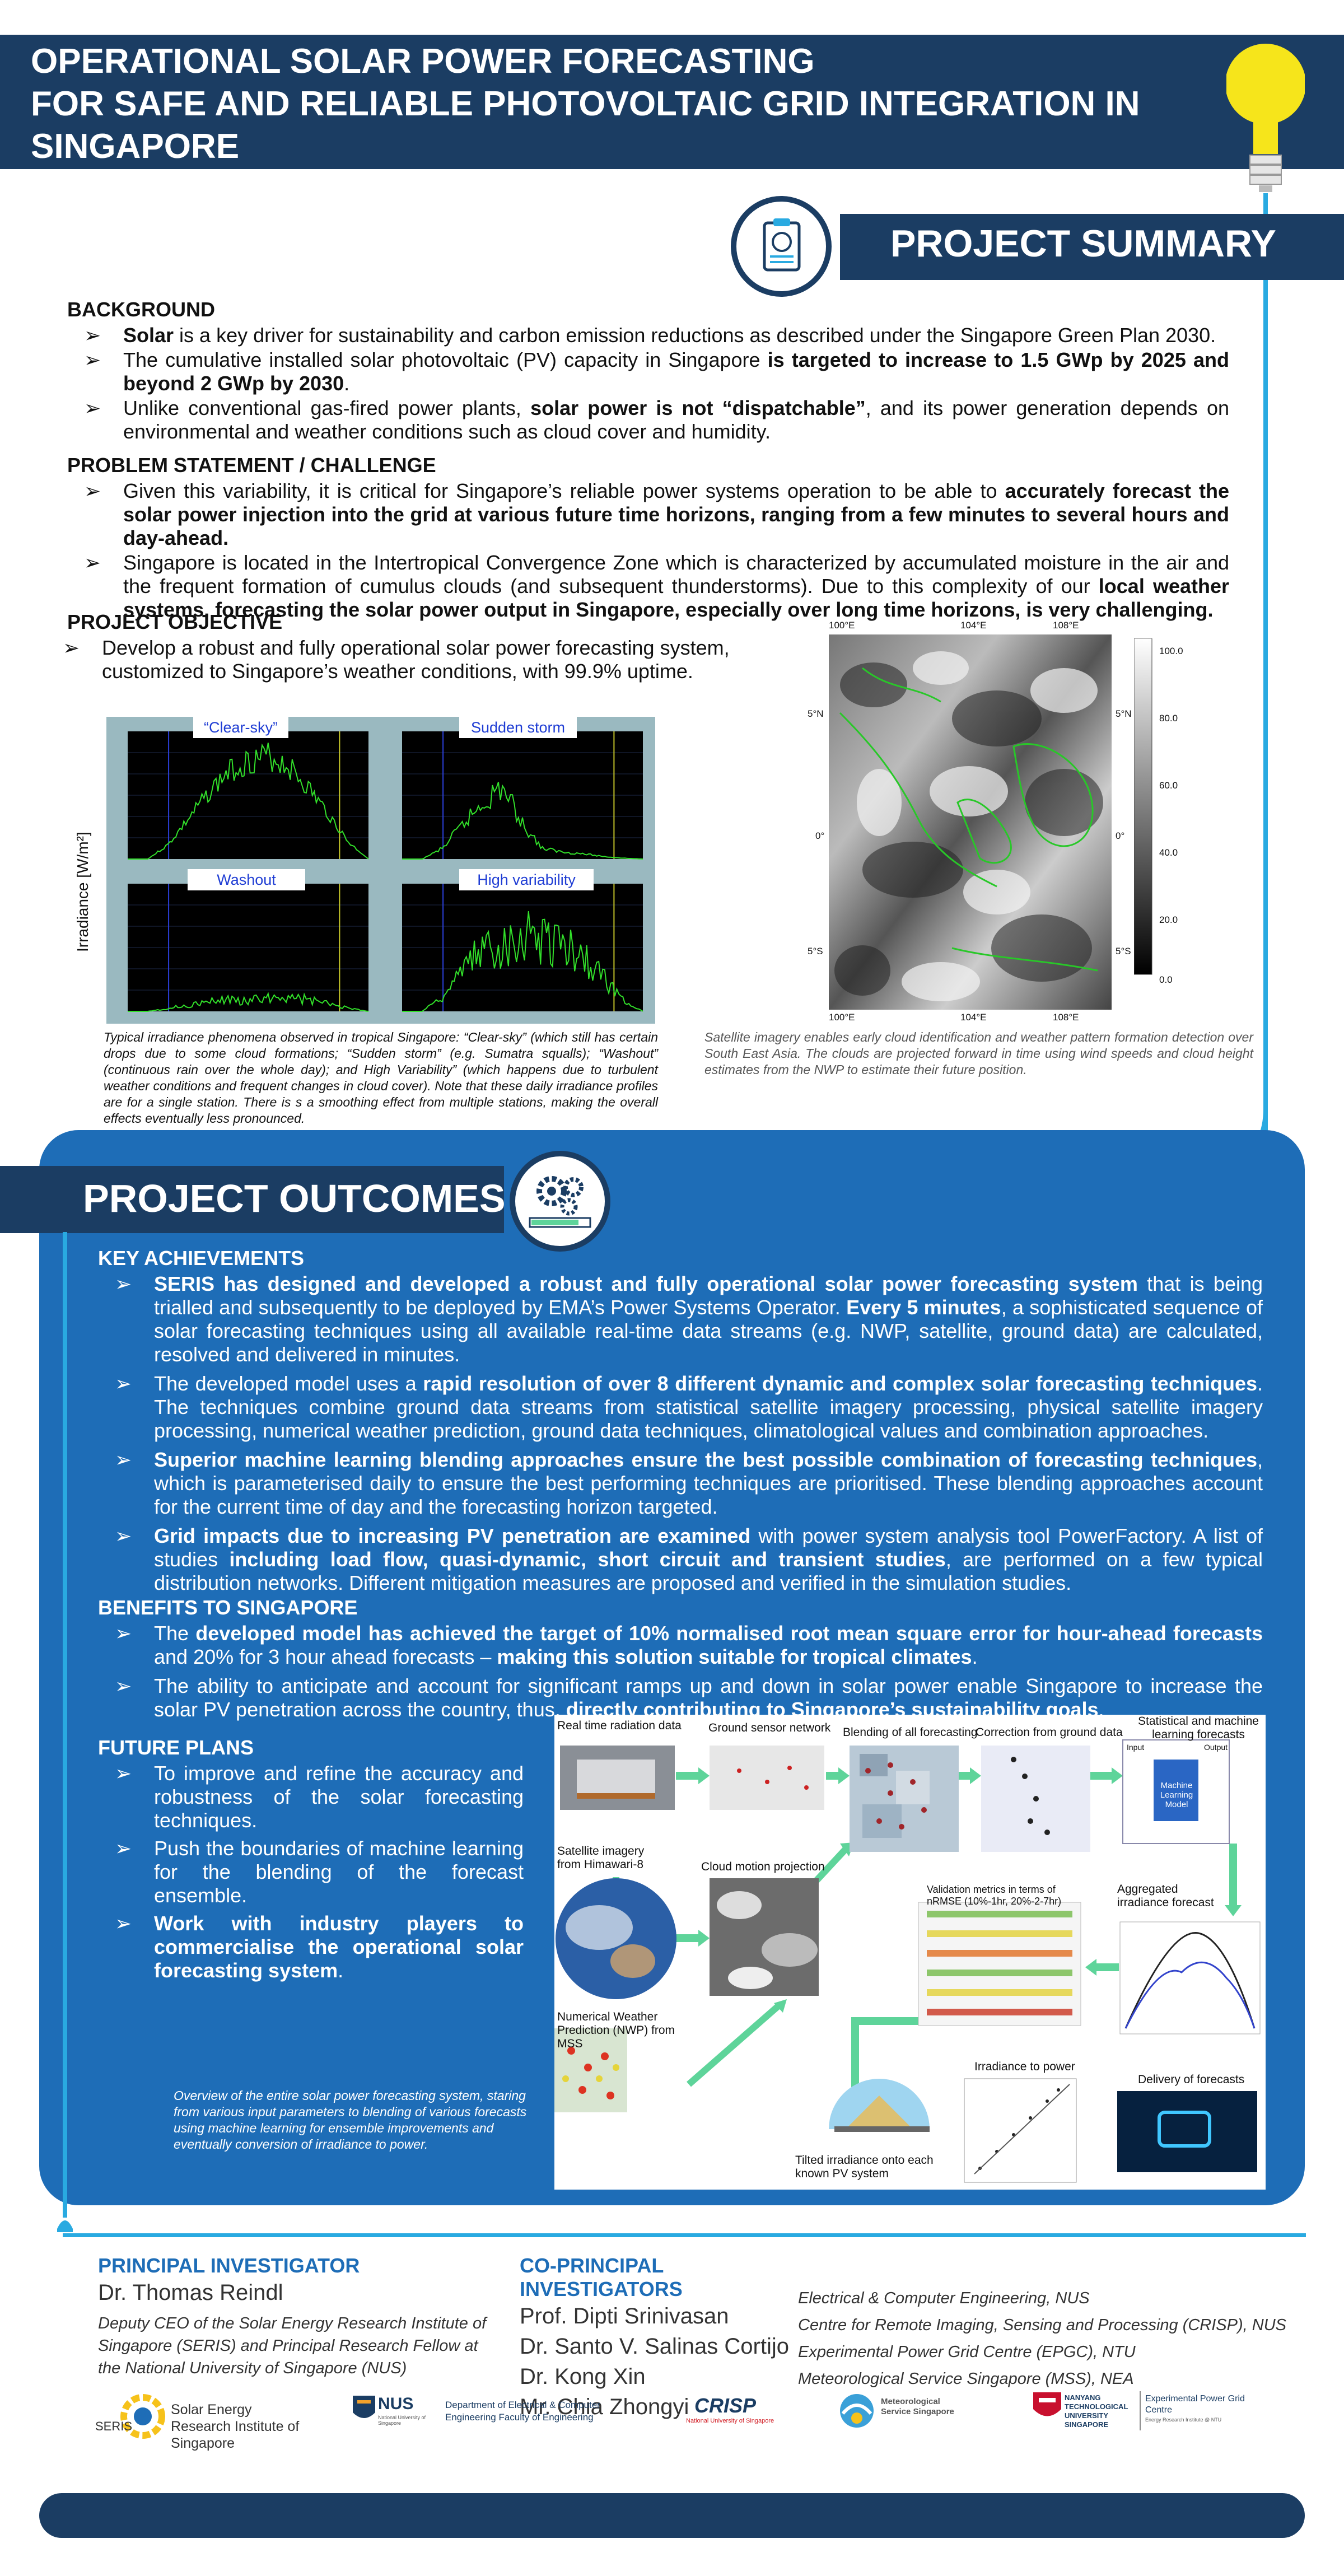 This screenshot has height=2576, width=1344. Describe the element at coordinates (908, 1961) in the screenshot. I see `workflow-arrows` at that location.